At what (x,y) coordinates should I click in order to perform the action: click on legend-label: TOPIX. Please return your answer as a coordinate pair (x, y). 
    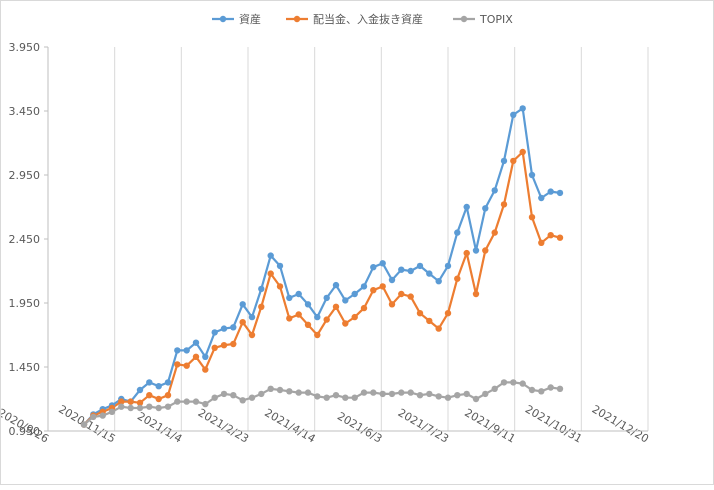
    Looking at the image, I should click on (496, 19).